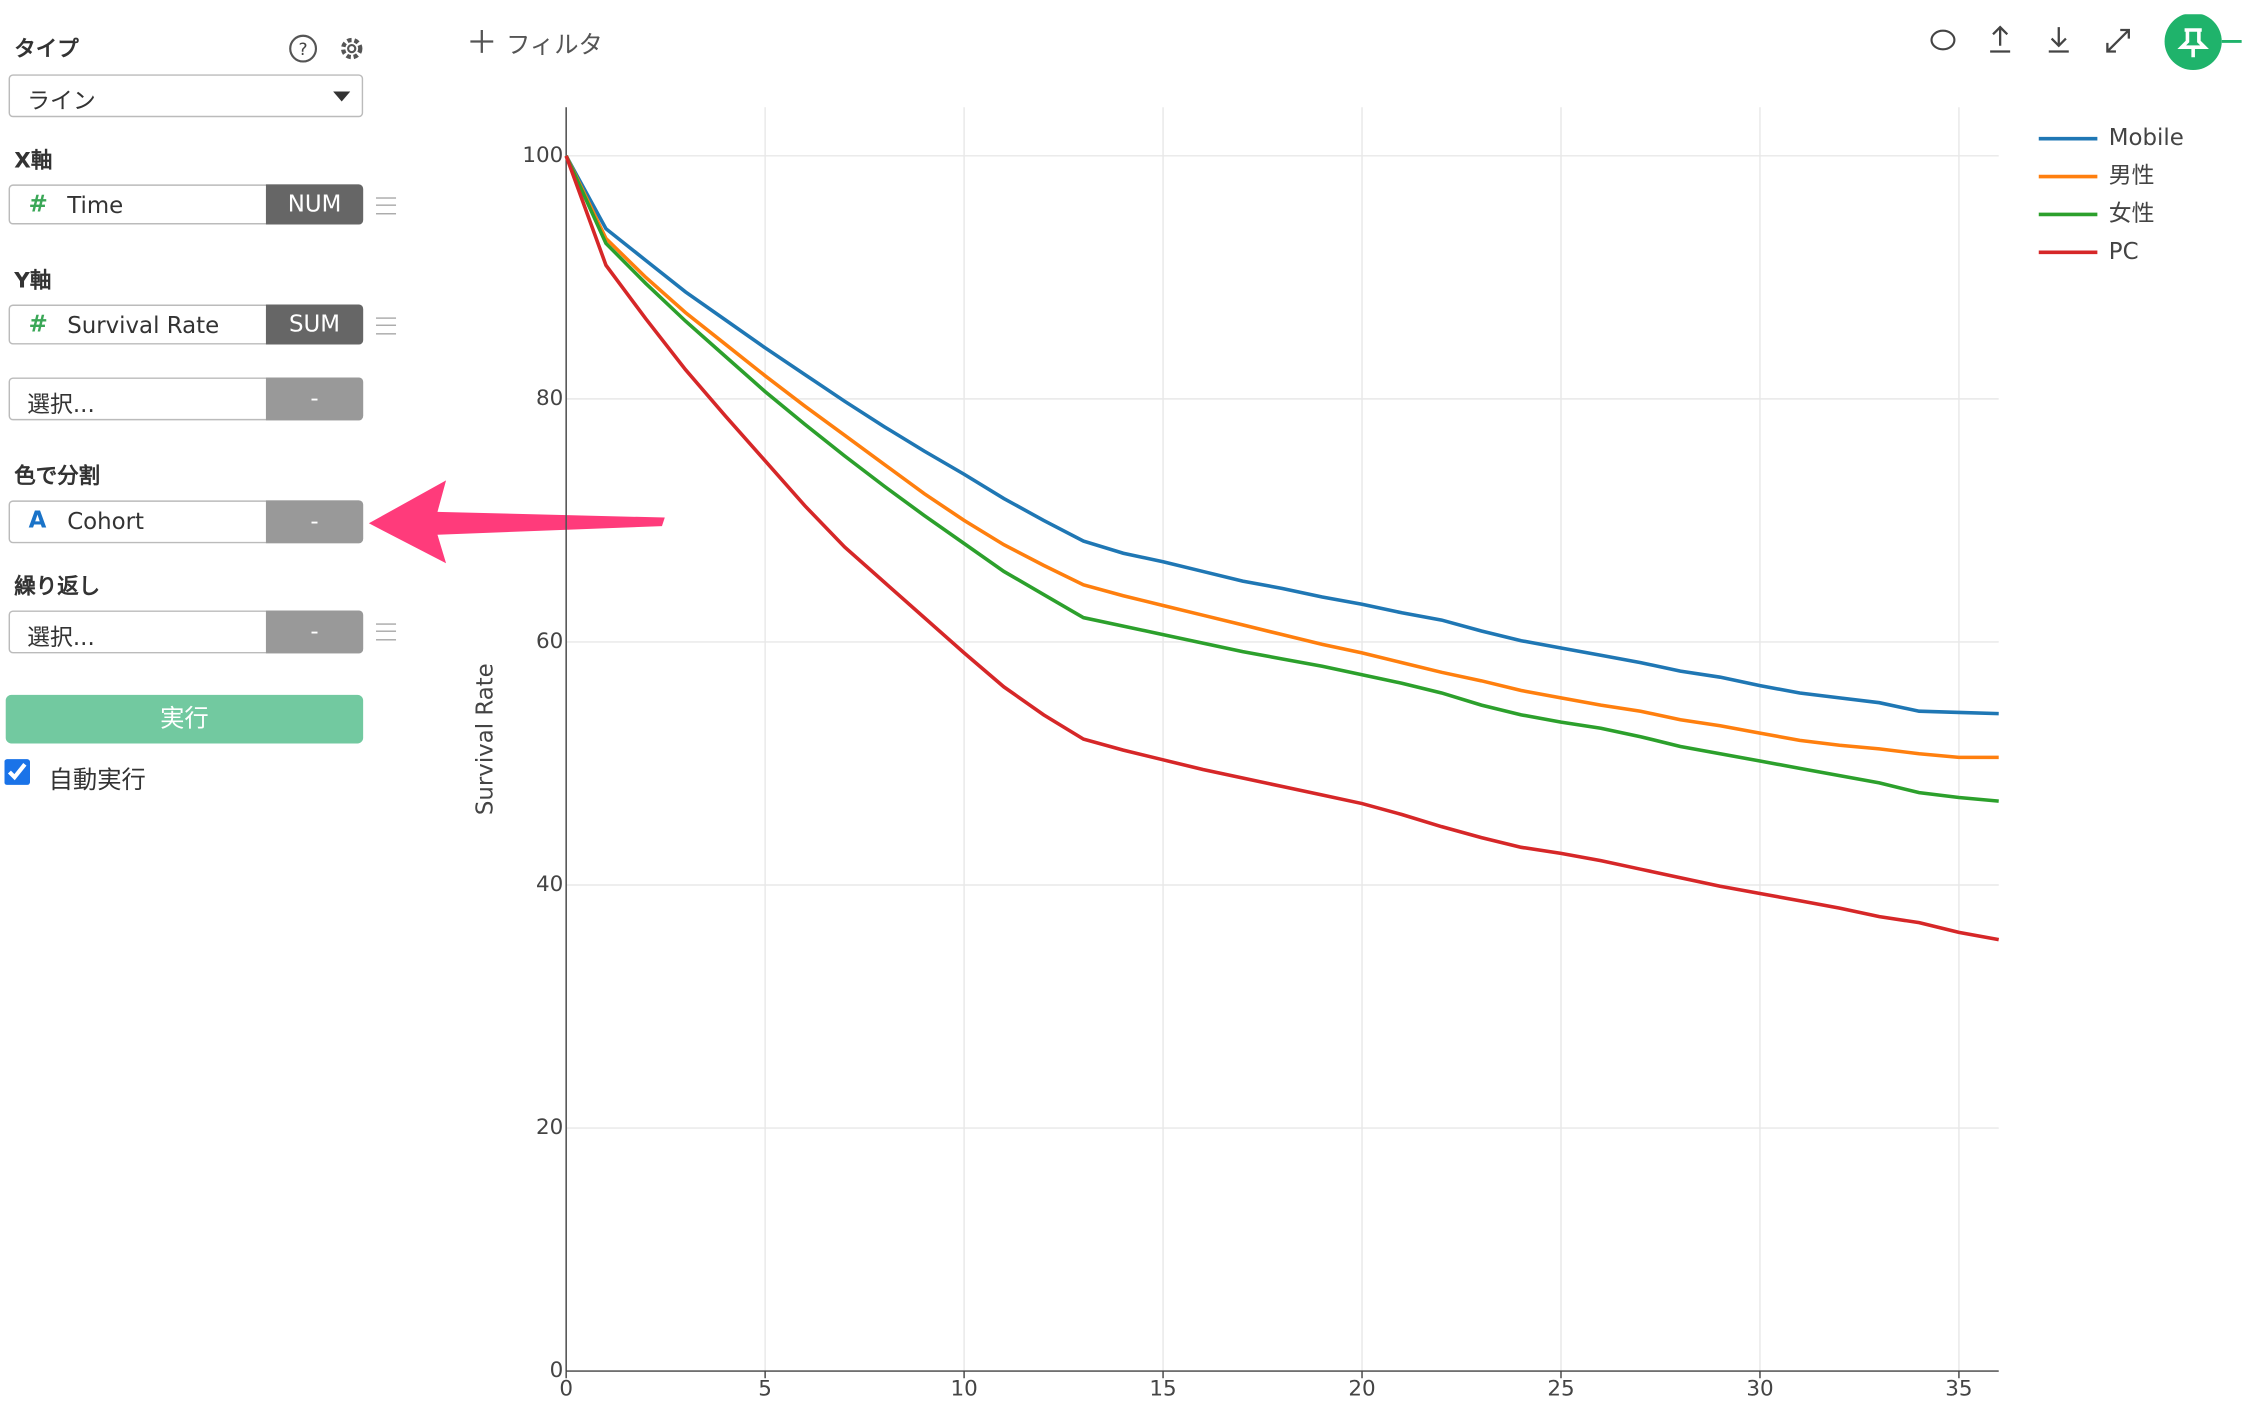  Describe the element at coordinates (549, 1127) in the screenshot. I see `y-tick-label: 20` at that location.